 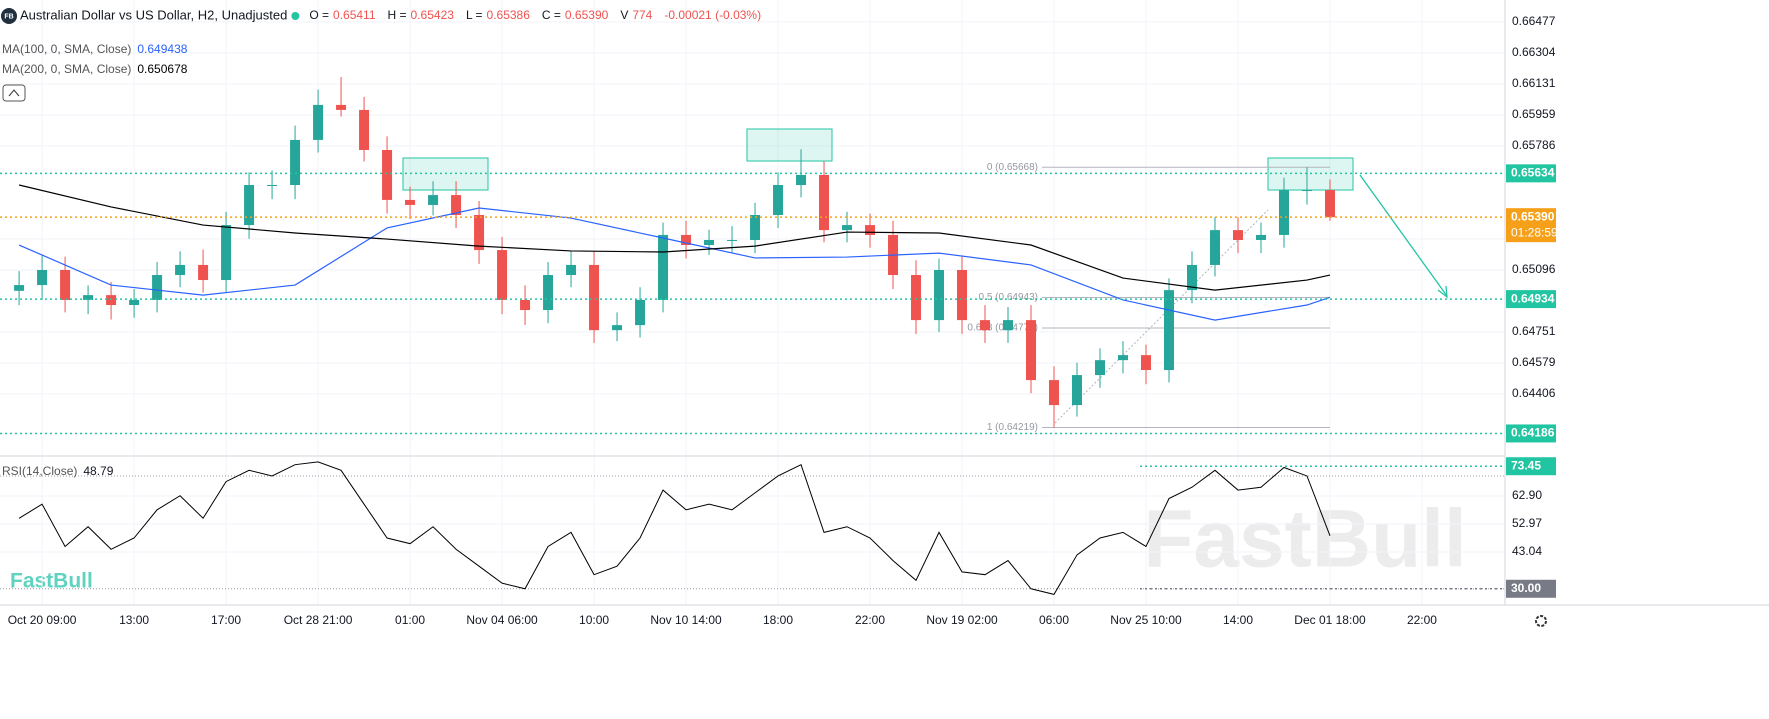 What do you see at coordinates (226, 620) in the screenshot?
I see `x-tick-label: 17:00` at bounding box center [226, 620].